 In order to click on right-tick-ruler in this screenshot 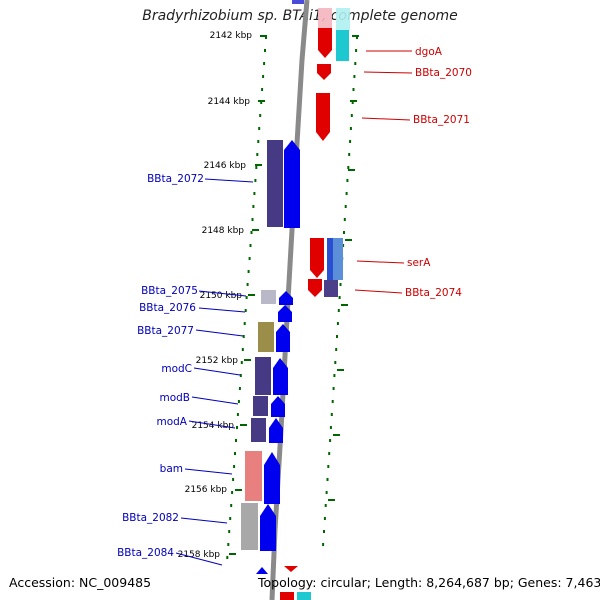, I will do `click(340, 291)`.